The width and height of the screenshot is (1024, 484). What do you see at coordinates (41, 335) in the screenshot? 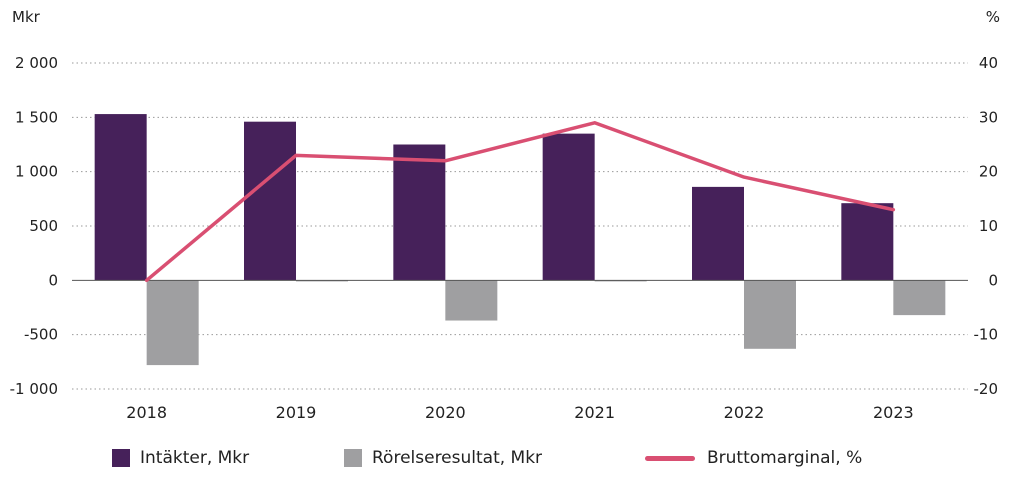
I see `left-tick-label: -500` at bounding box center [41, 335].